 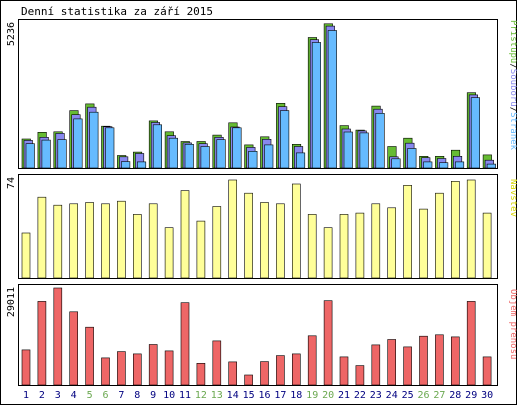 I want to click on day-label: 13, so click(x=217, y=395).